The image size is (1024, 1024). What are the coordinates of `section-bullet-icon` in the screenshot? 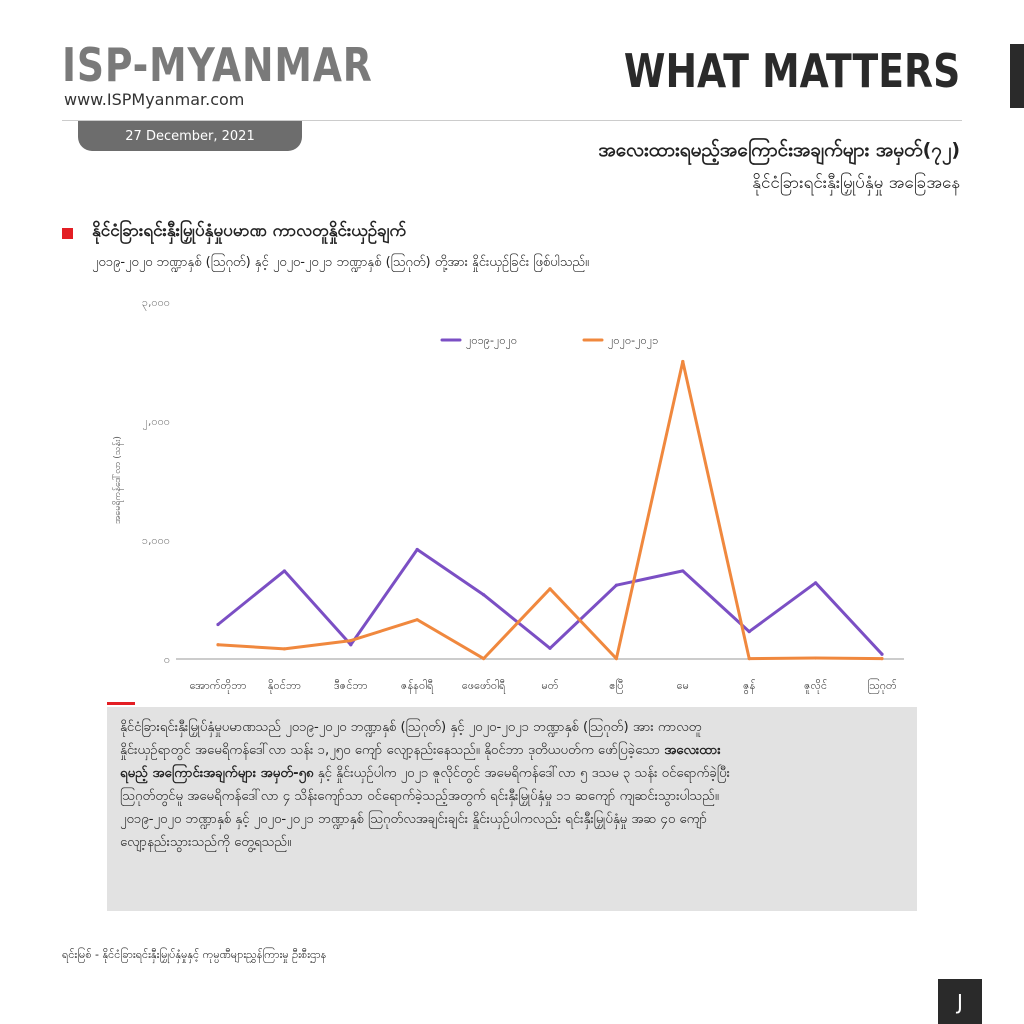 It's located at (67, 233).